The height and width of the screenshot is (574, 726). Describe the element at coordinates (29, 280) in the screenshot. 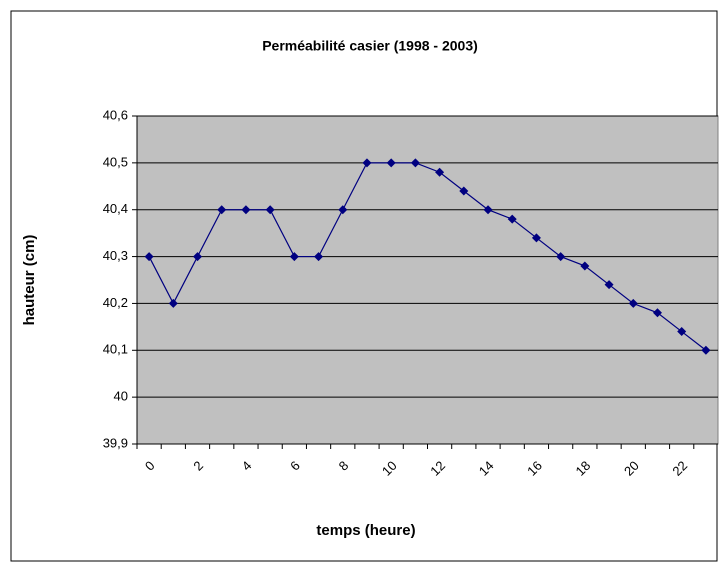

I see `y-axis-label: hauteur (cm)` at that location.